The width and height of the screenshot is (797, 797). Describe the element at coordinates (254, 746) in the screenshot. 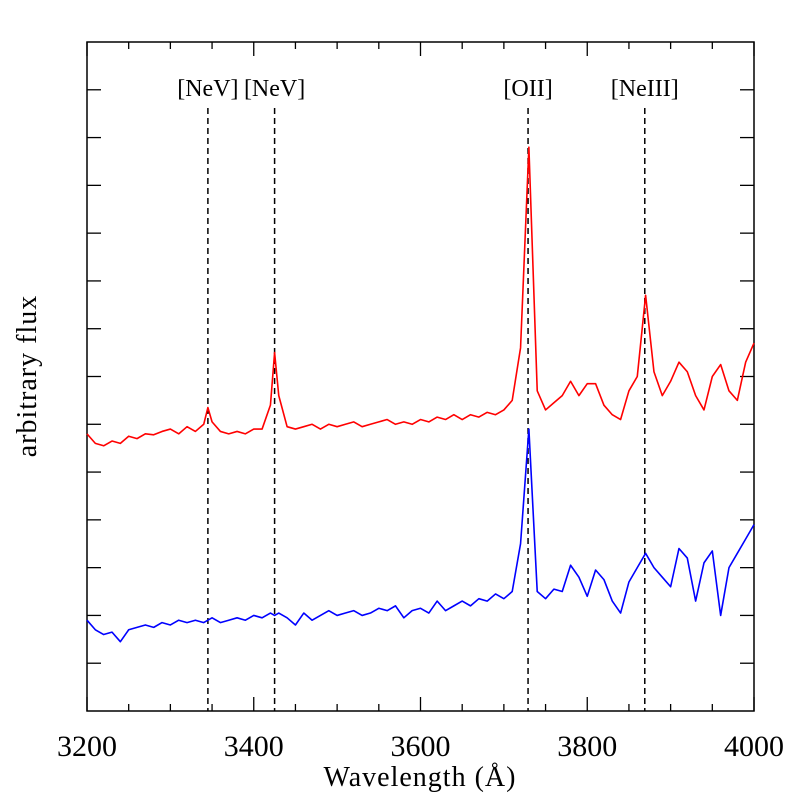

I see `x-tick-label: 3400` at that location.